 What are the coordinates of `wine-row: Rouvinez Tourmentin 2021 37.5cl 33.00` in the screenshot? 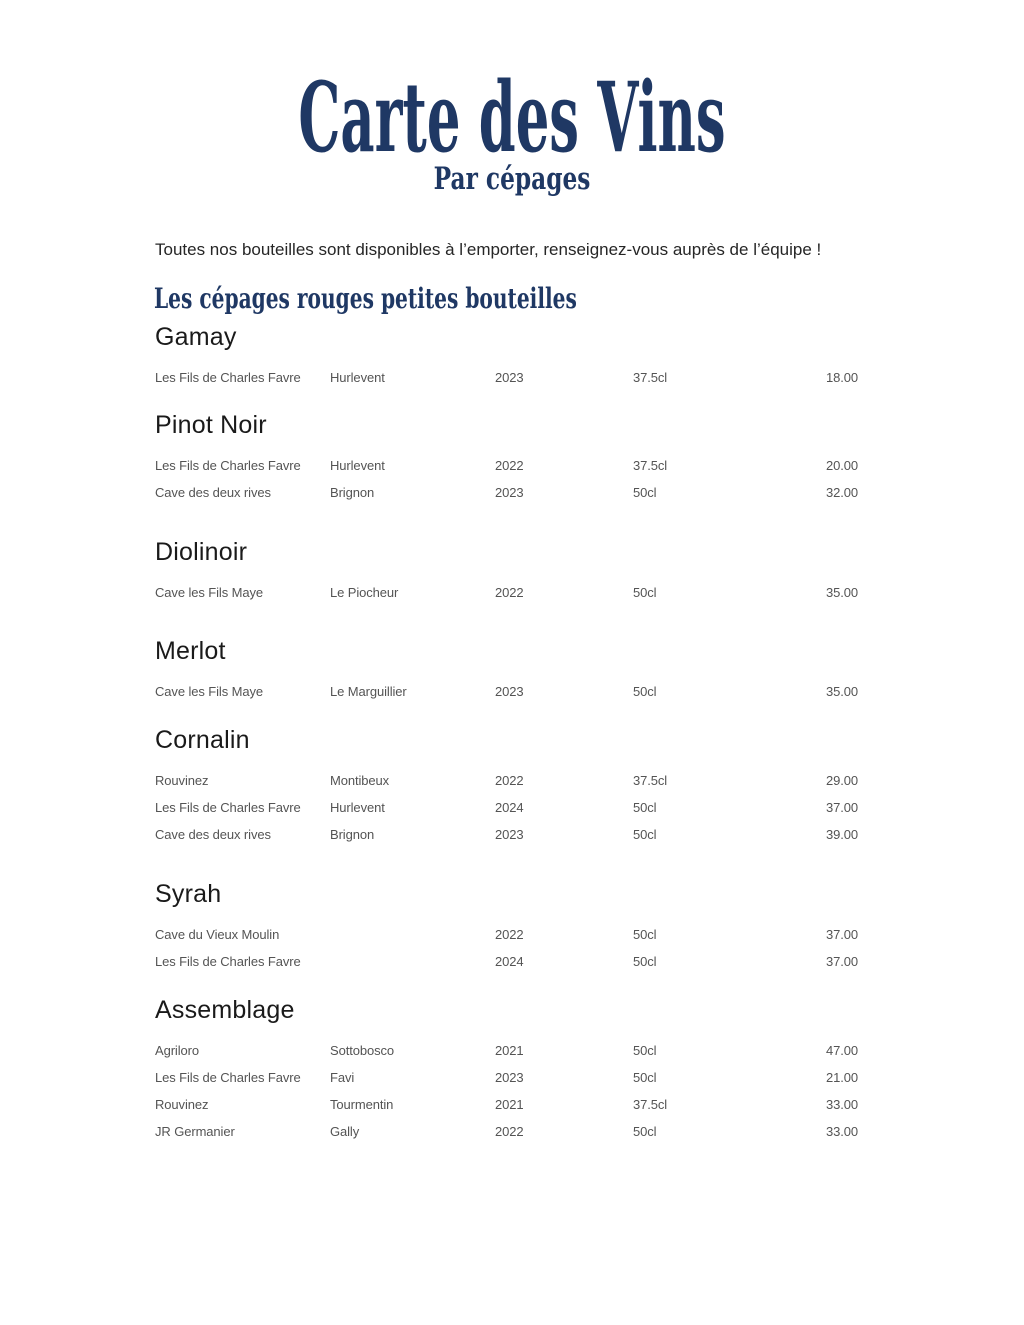 It's located at (506, 1104).